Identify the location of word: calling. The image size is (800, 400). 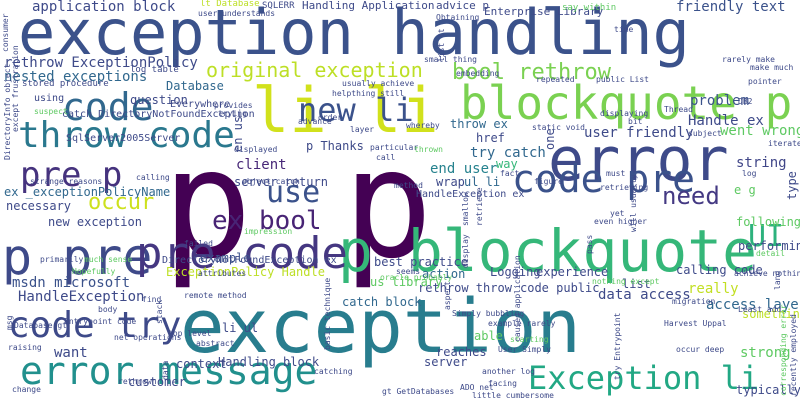
(153, 177).